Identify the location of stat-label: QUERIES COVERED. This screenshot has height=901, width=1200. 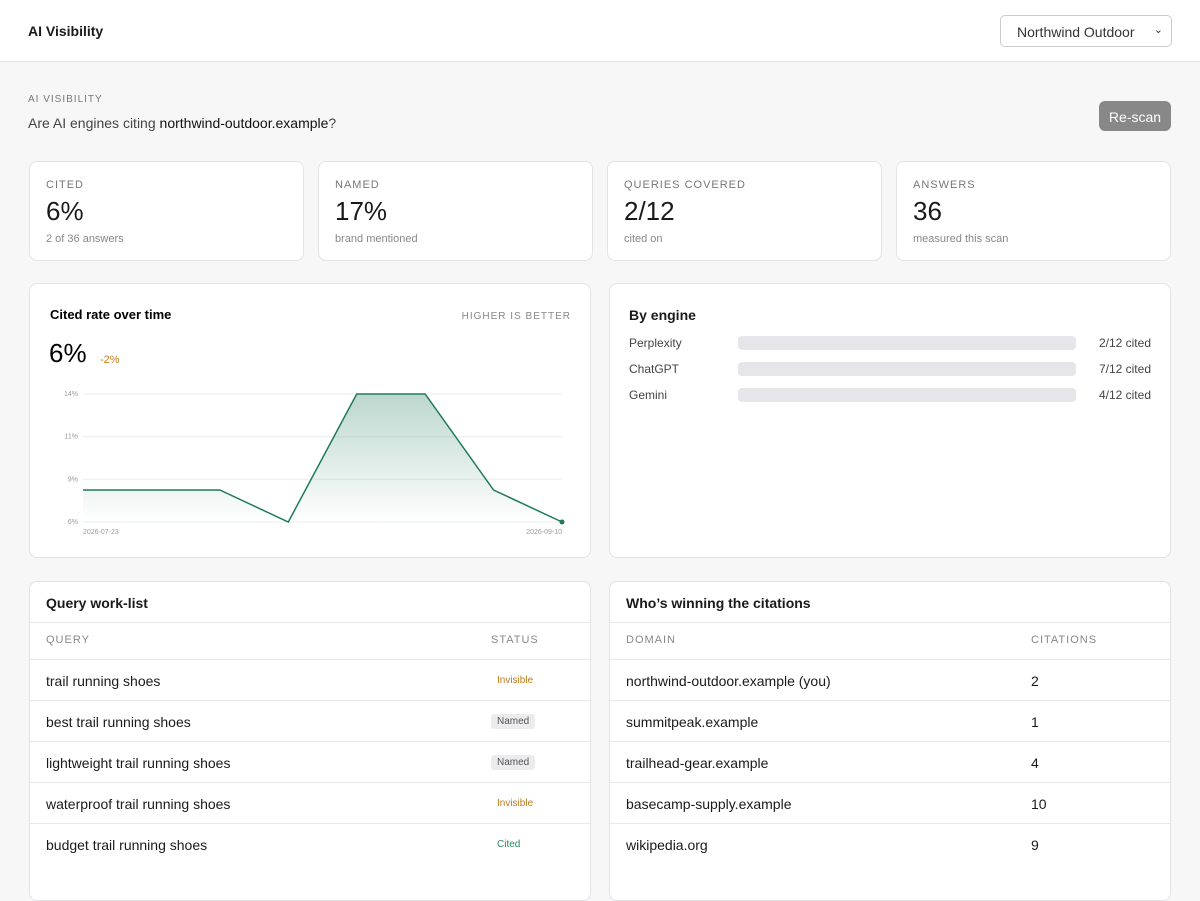
(685, 185).